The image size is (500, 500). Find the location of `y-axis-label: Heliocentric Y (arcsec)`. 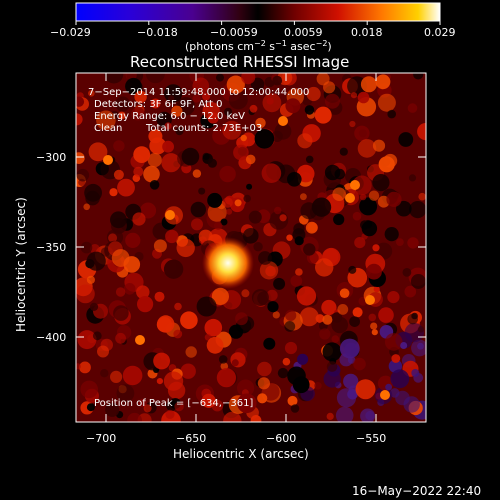

y-axis-label: Heliocentric Y (arcsec) is located at coordinates (21, 264).